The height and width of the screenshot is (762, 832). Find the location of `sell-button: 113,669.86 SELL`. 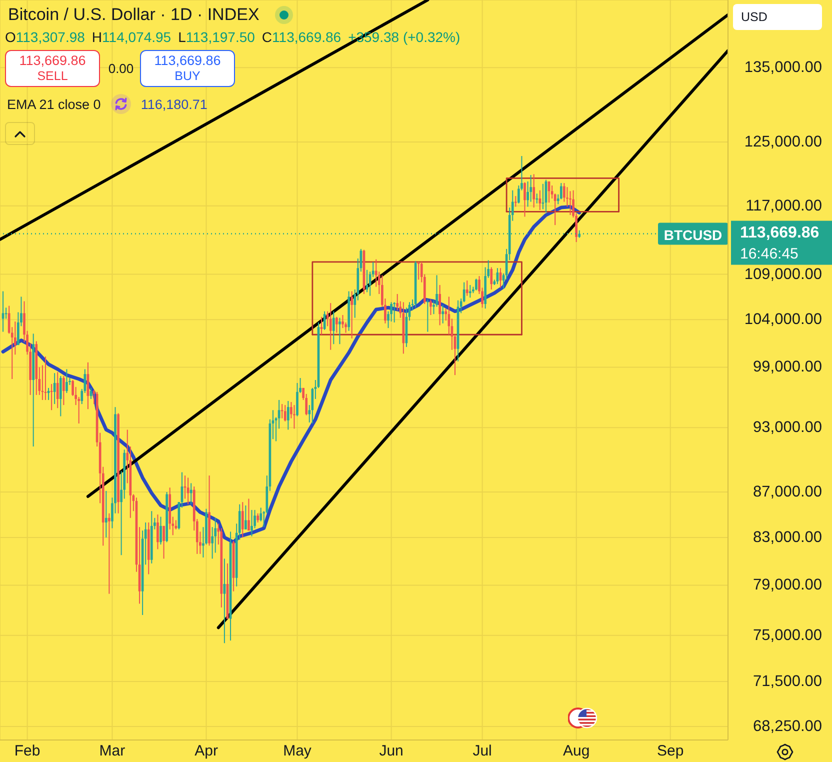

sell-button: 113,669.86 SELL is located at coordinates (52, 68).